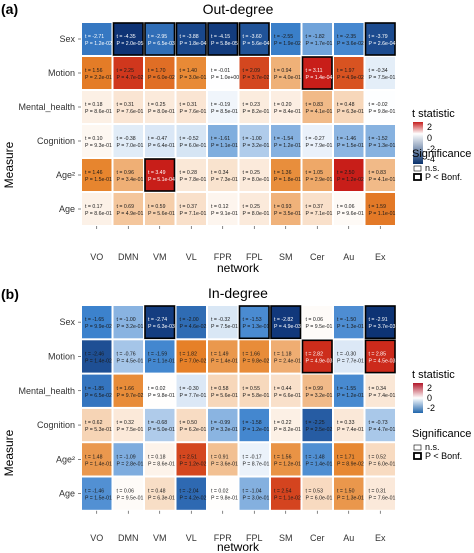 The width and height of the screenshot is (474, 553). Describe the element at coordinates (98, 146) in the screenshot. I see `cell-p-value: P = 9.3e-01` at that location.